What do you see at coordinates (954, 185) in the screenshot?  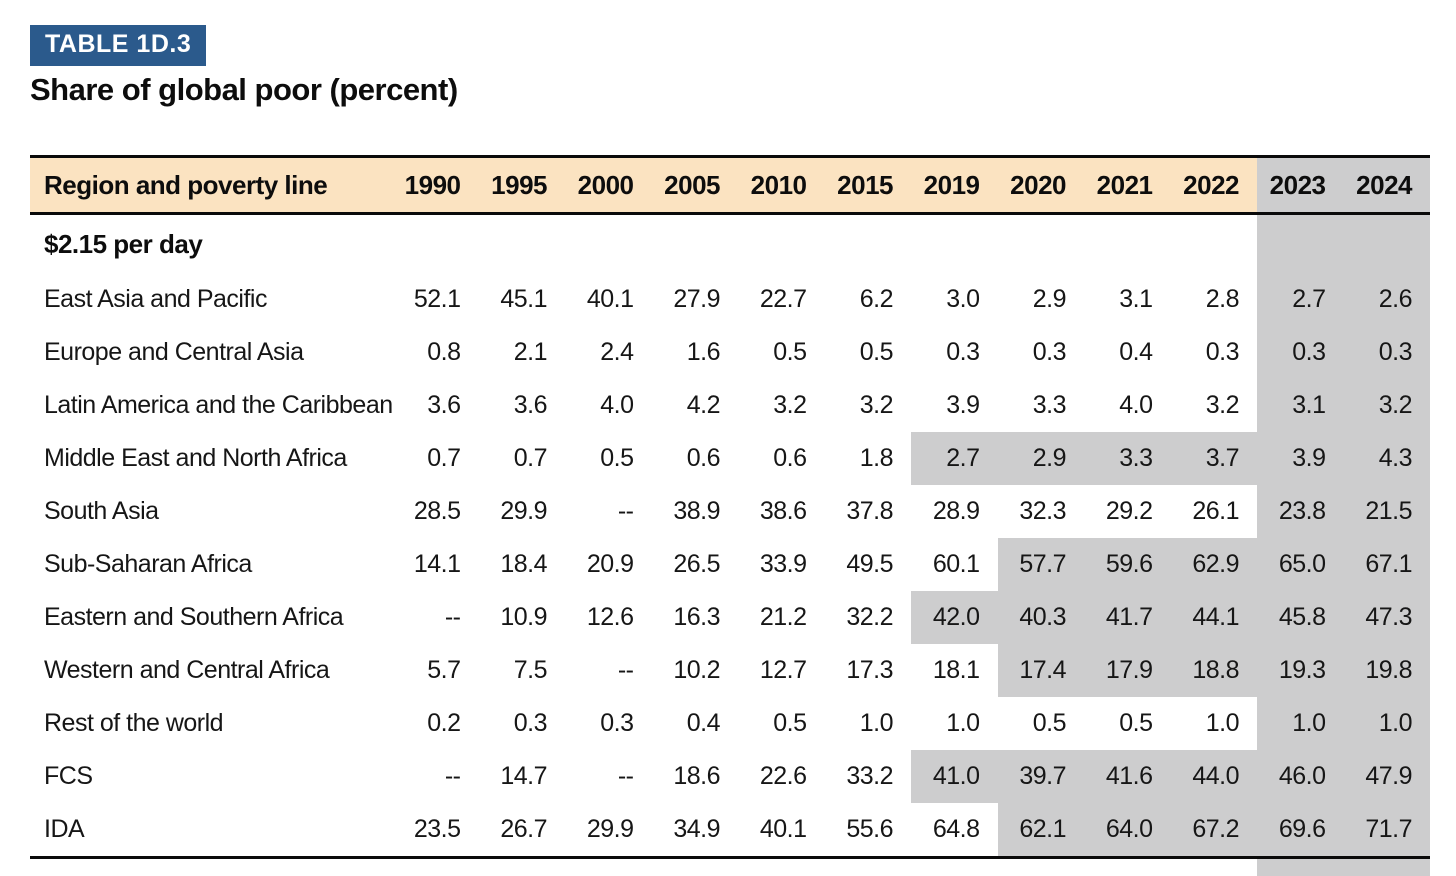 I see `column-header-year: 2019` at bounding box center [954, 185].